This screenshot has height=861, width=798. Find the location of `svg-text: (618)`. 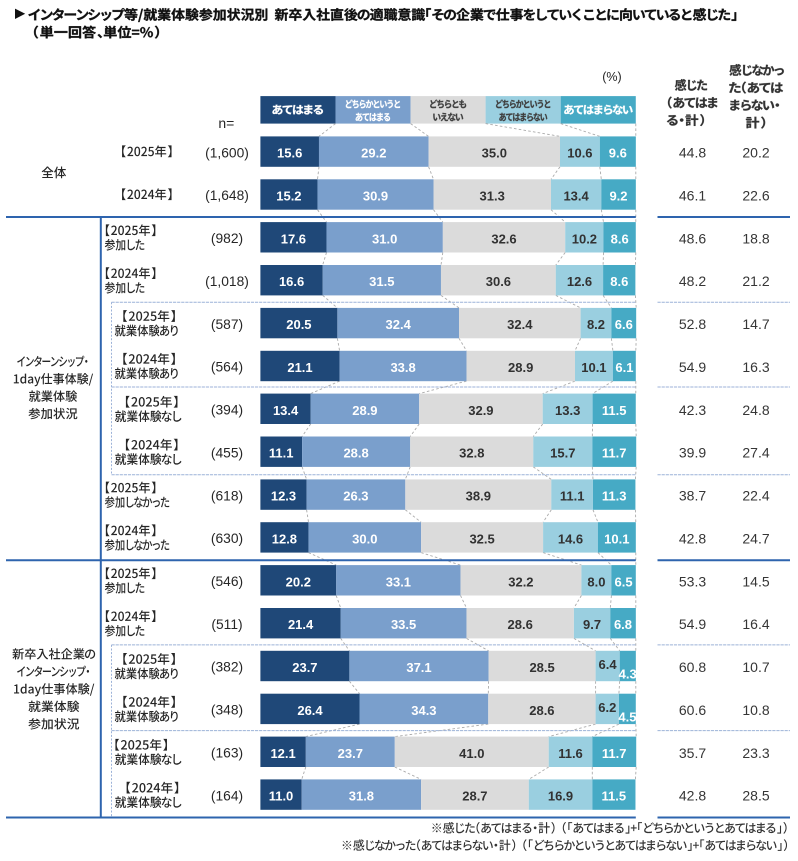

svg-text: (618) is located at coordinates (227, 495).